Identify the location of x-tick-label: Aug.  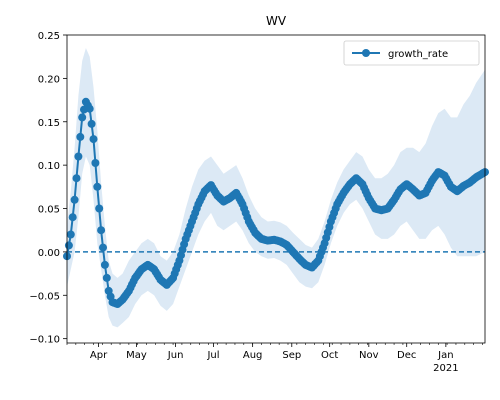
(253, 355).